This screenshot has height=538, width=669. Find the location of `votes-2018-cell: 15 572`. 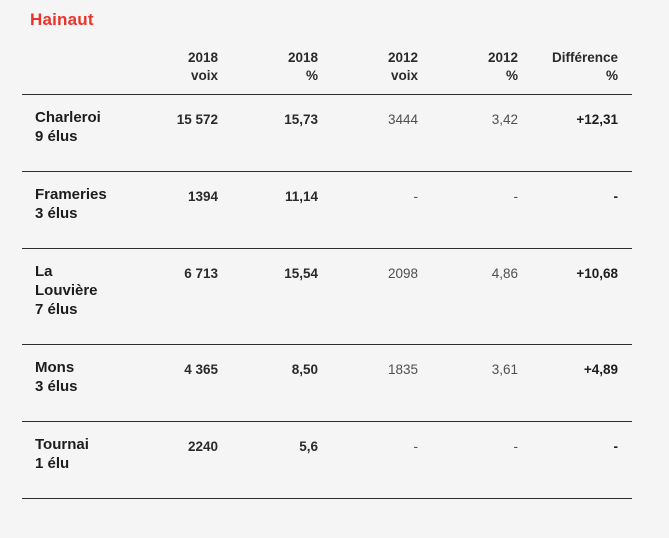

votes-2018-cell: 15 572 is located at coordinates (197, 119).